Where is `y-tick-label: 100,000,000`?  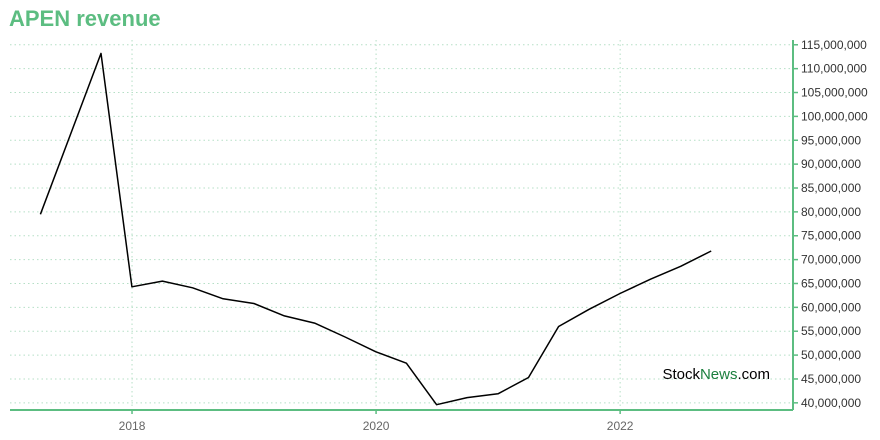
y-tick-label: 100,000,000 is located at coordinates (834, 116).